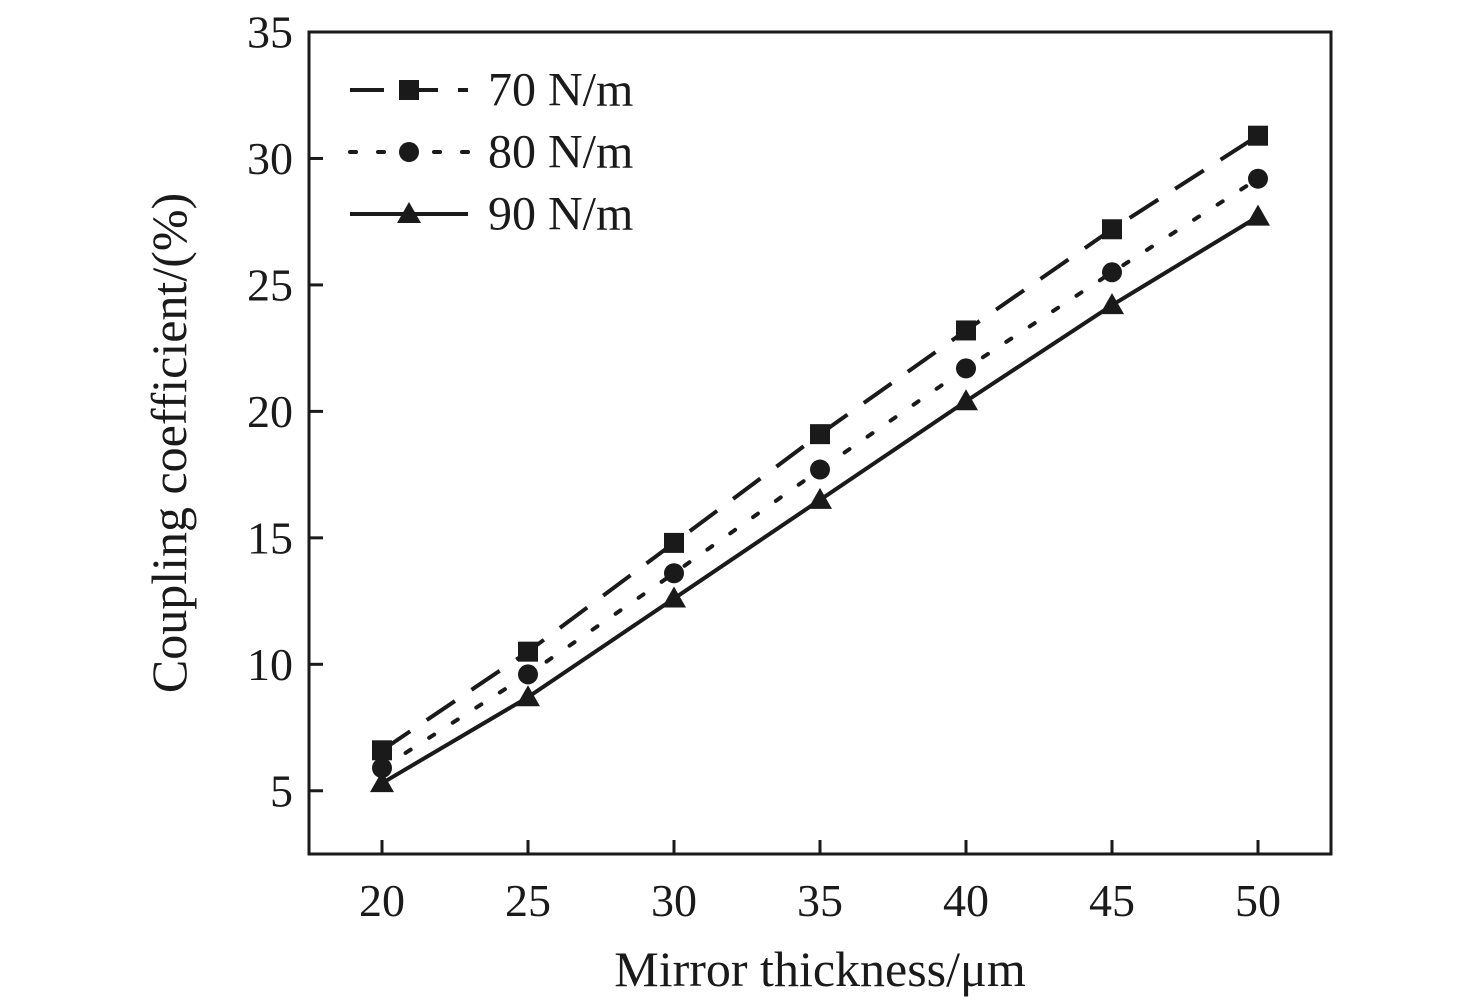 This screenshot has height=1007, width=1476. I want to click on x-tick-label: 25, so click(528, 900).